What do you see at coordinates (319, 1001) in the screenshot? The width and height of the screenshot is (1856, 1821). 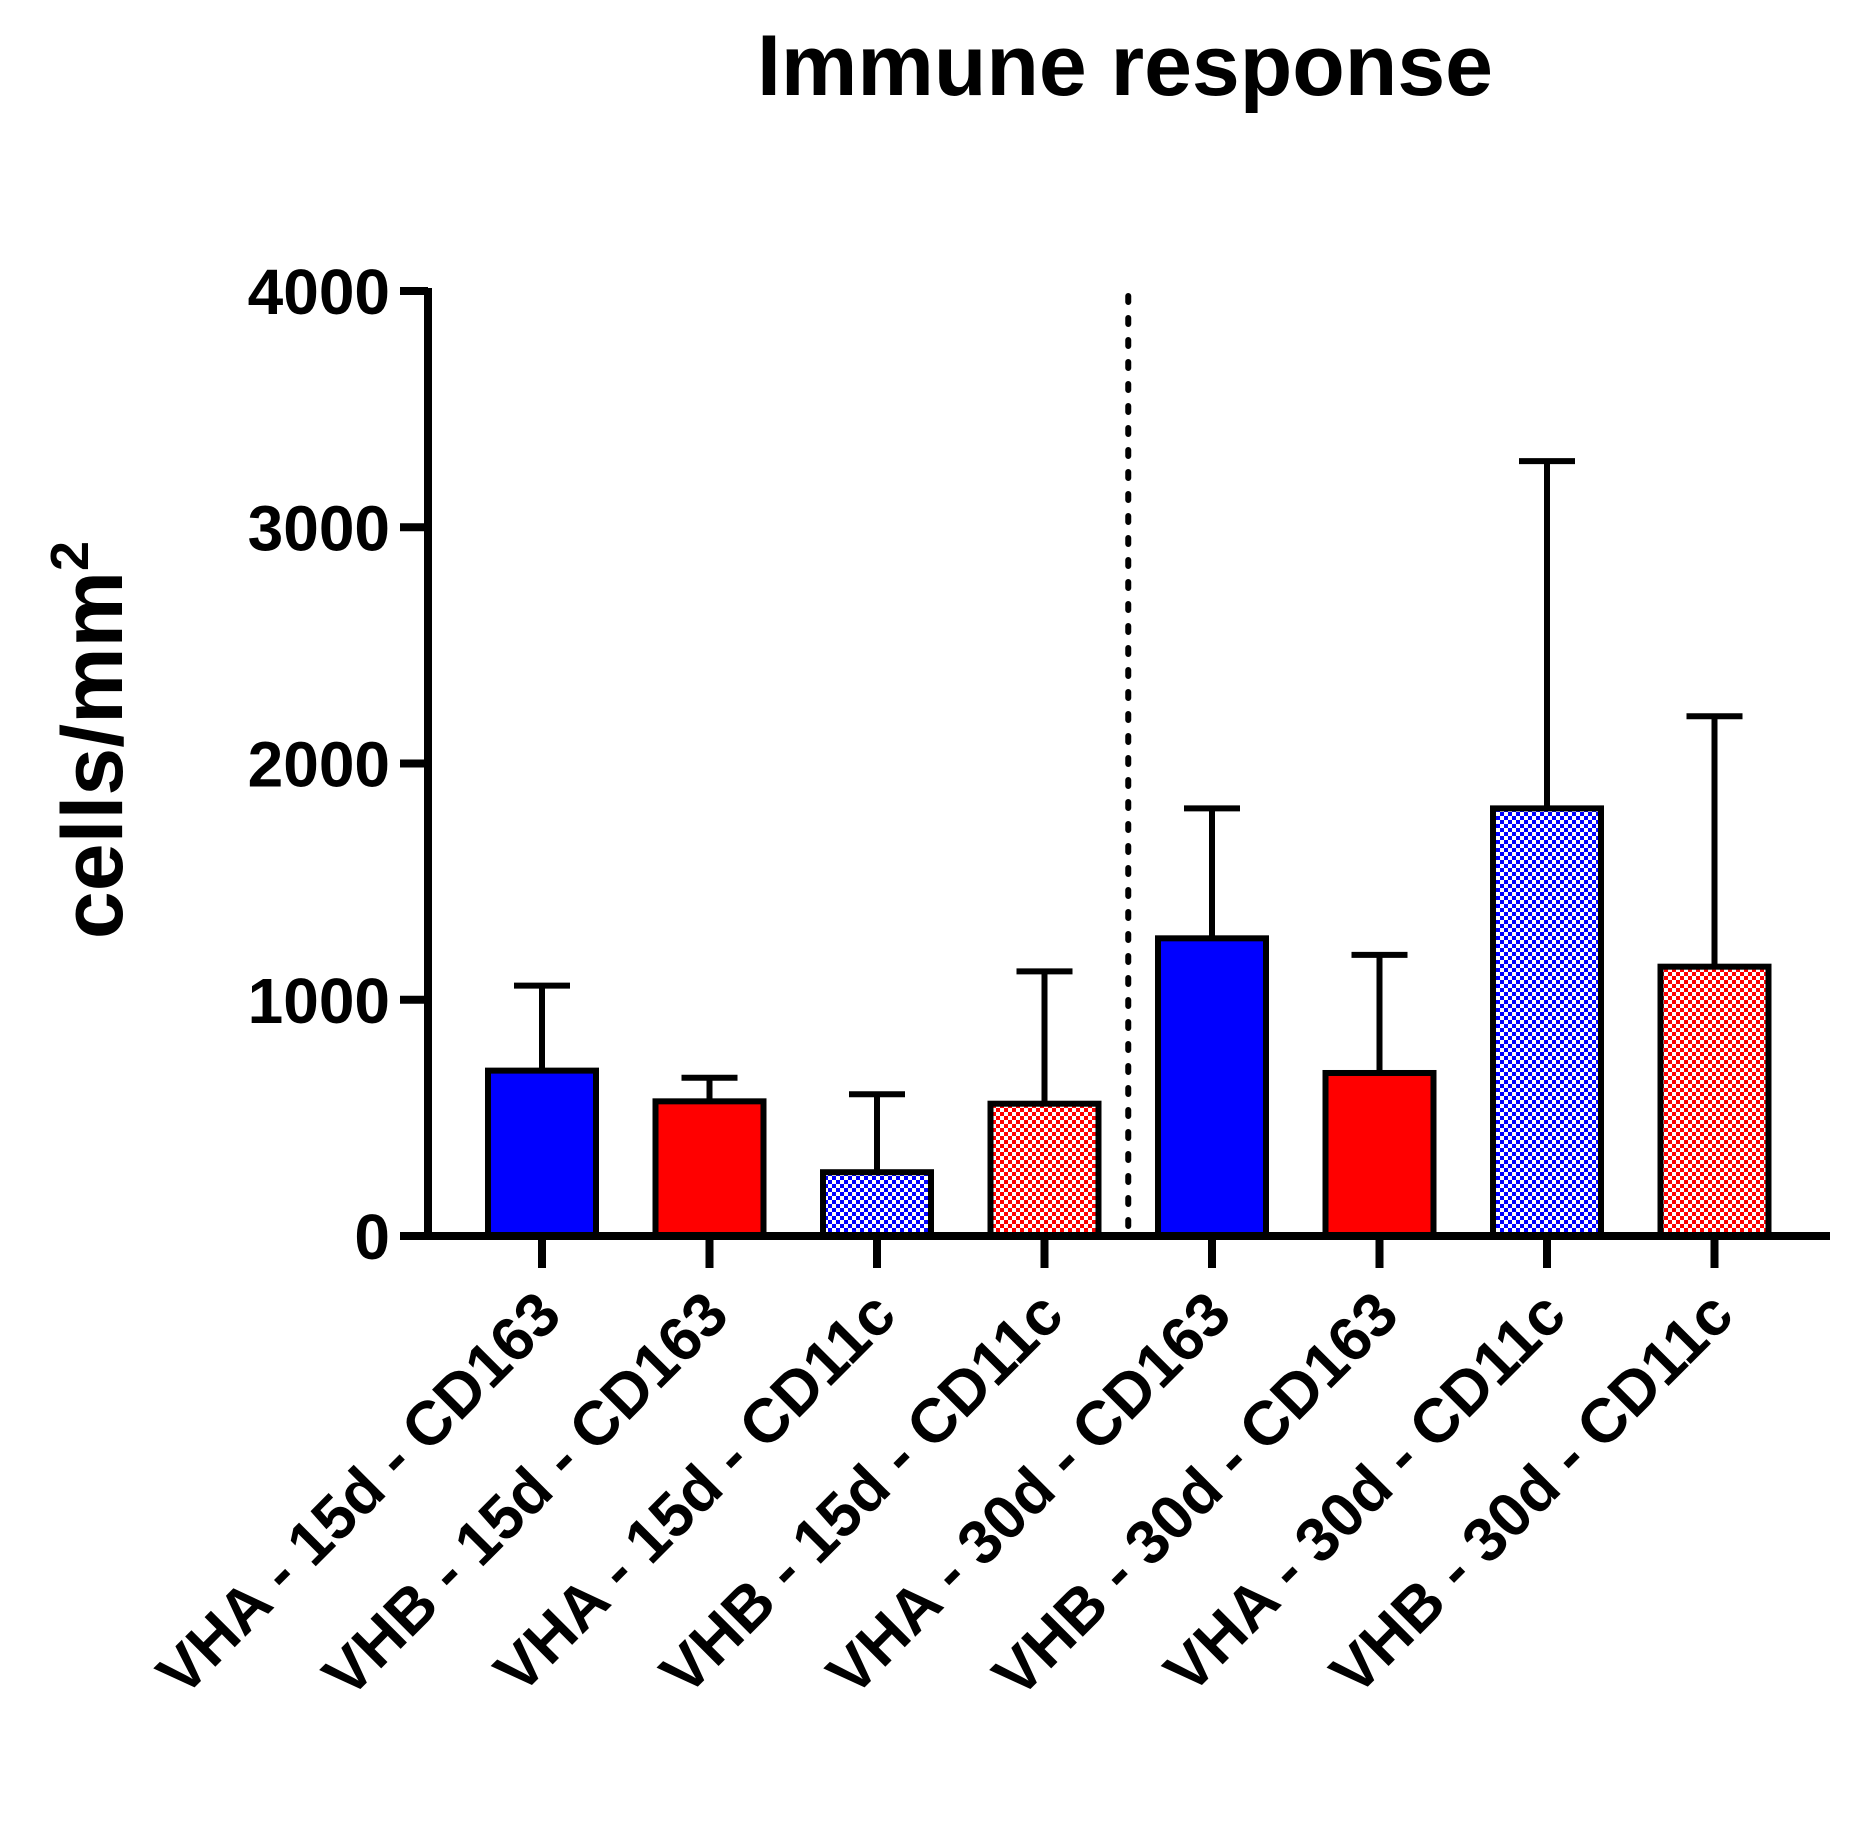 I see `y-tick-label: 1000` at bounding box center [319, 1001].